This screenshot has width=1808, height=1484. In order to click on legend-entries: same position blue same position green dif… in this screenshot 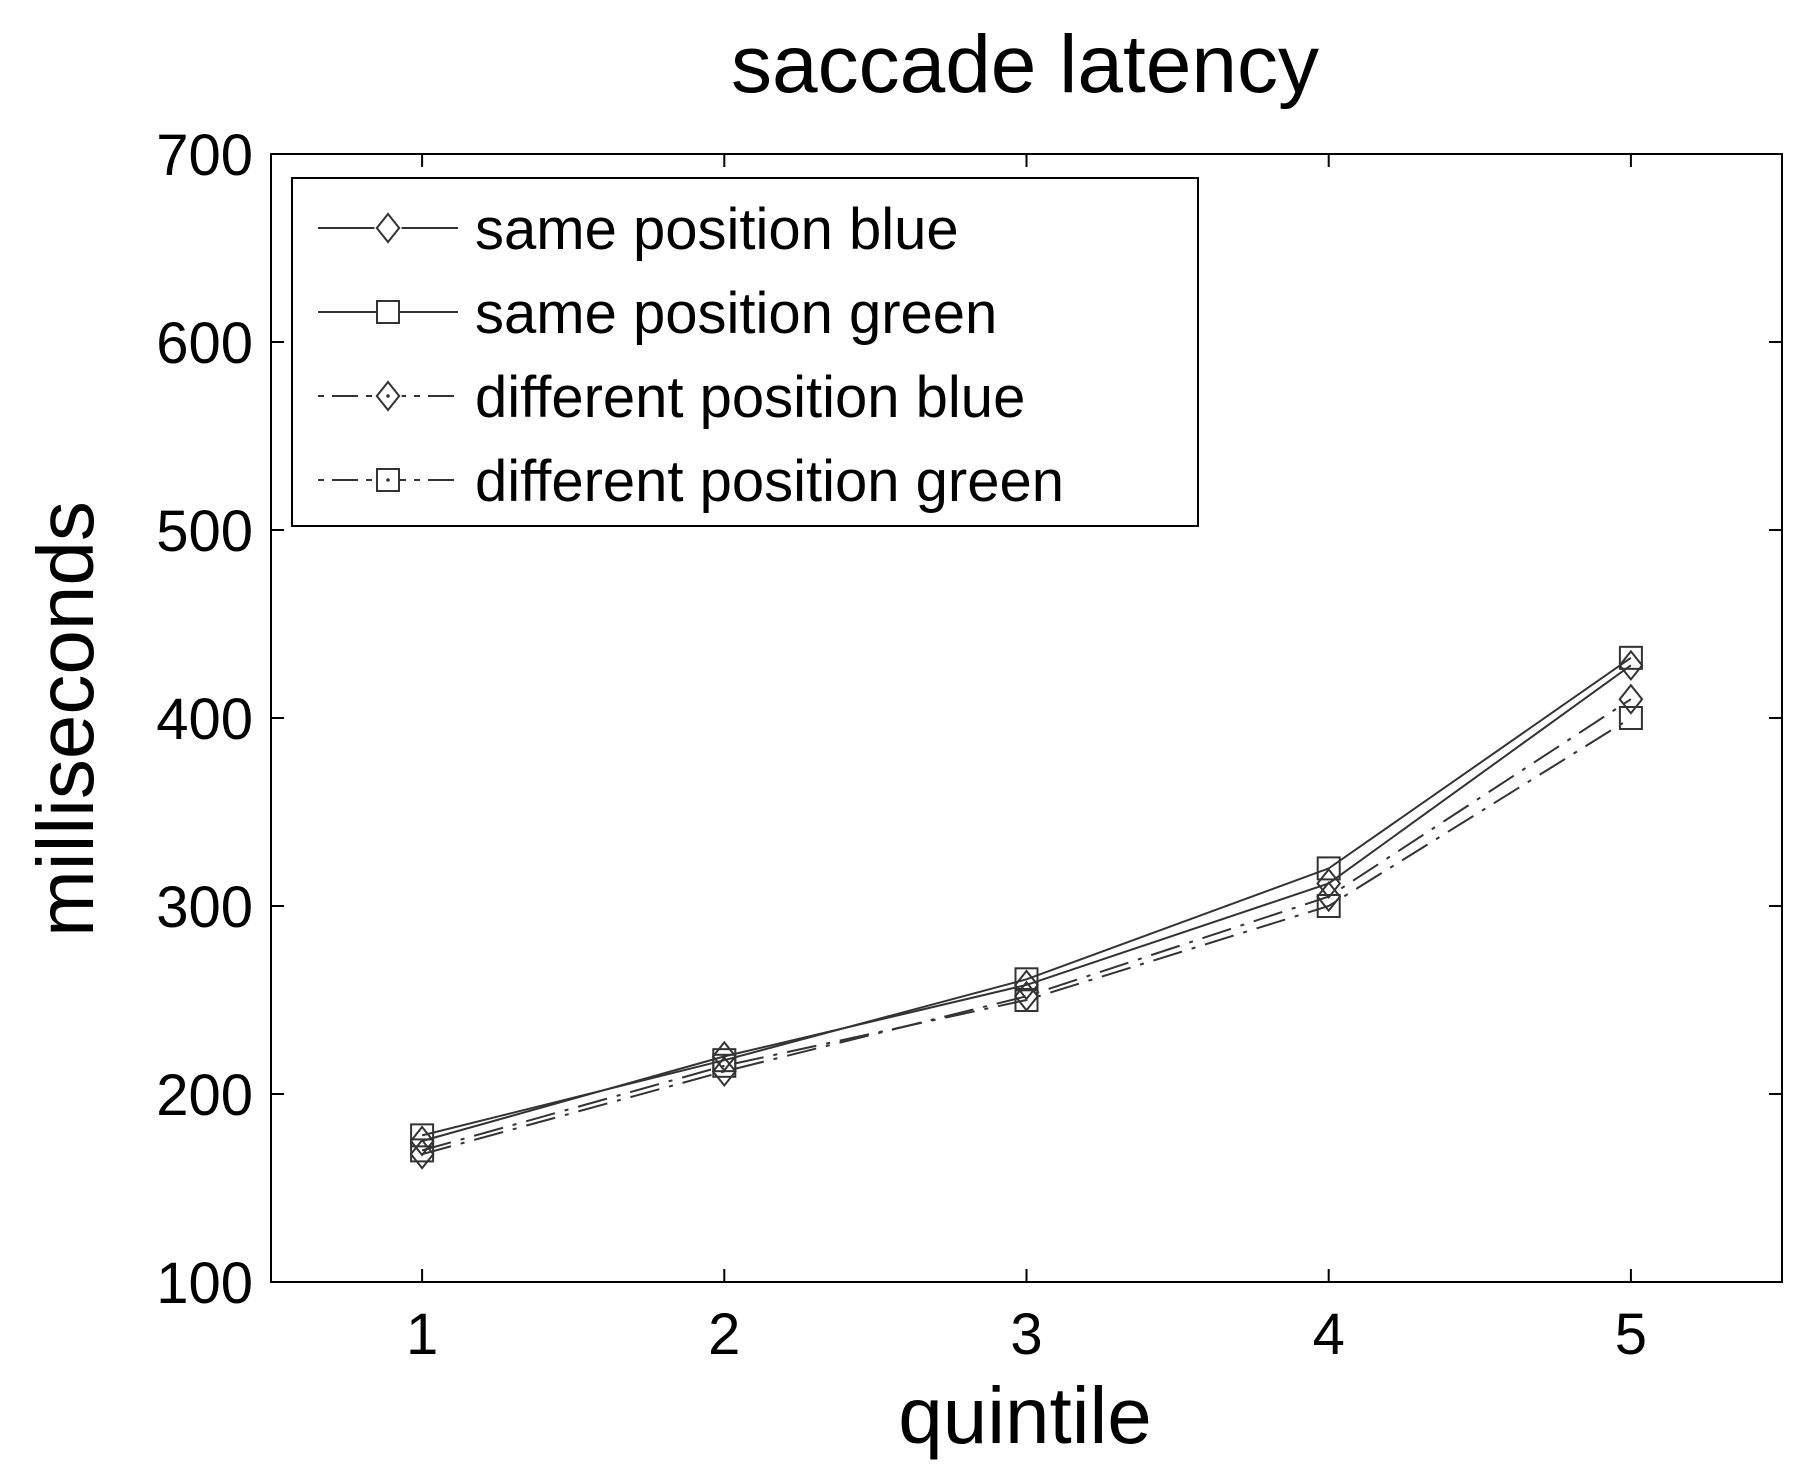, I will do `click(691, 355)`.